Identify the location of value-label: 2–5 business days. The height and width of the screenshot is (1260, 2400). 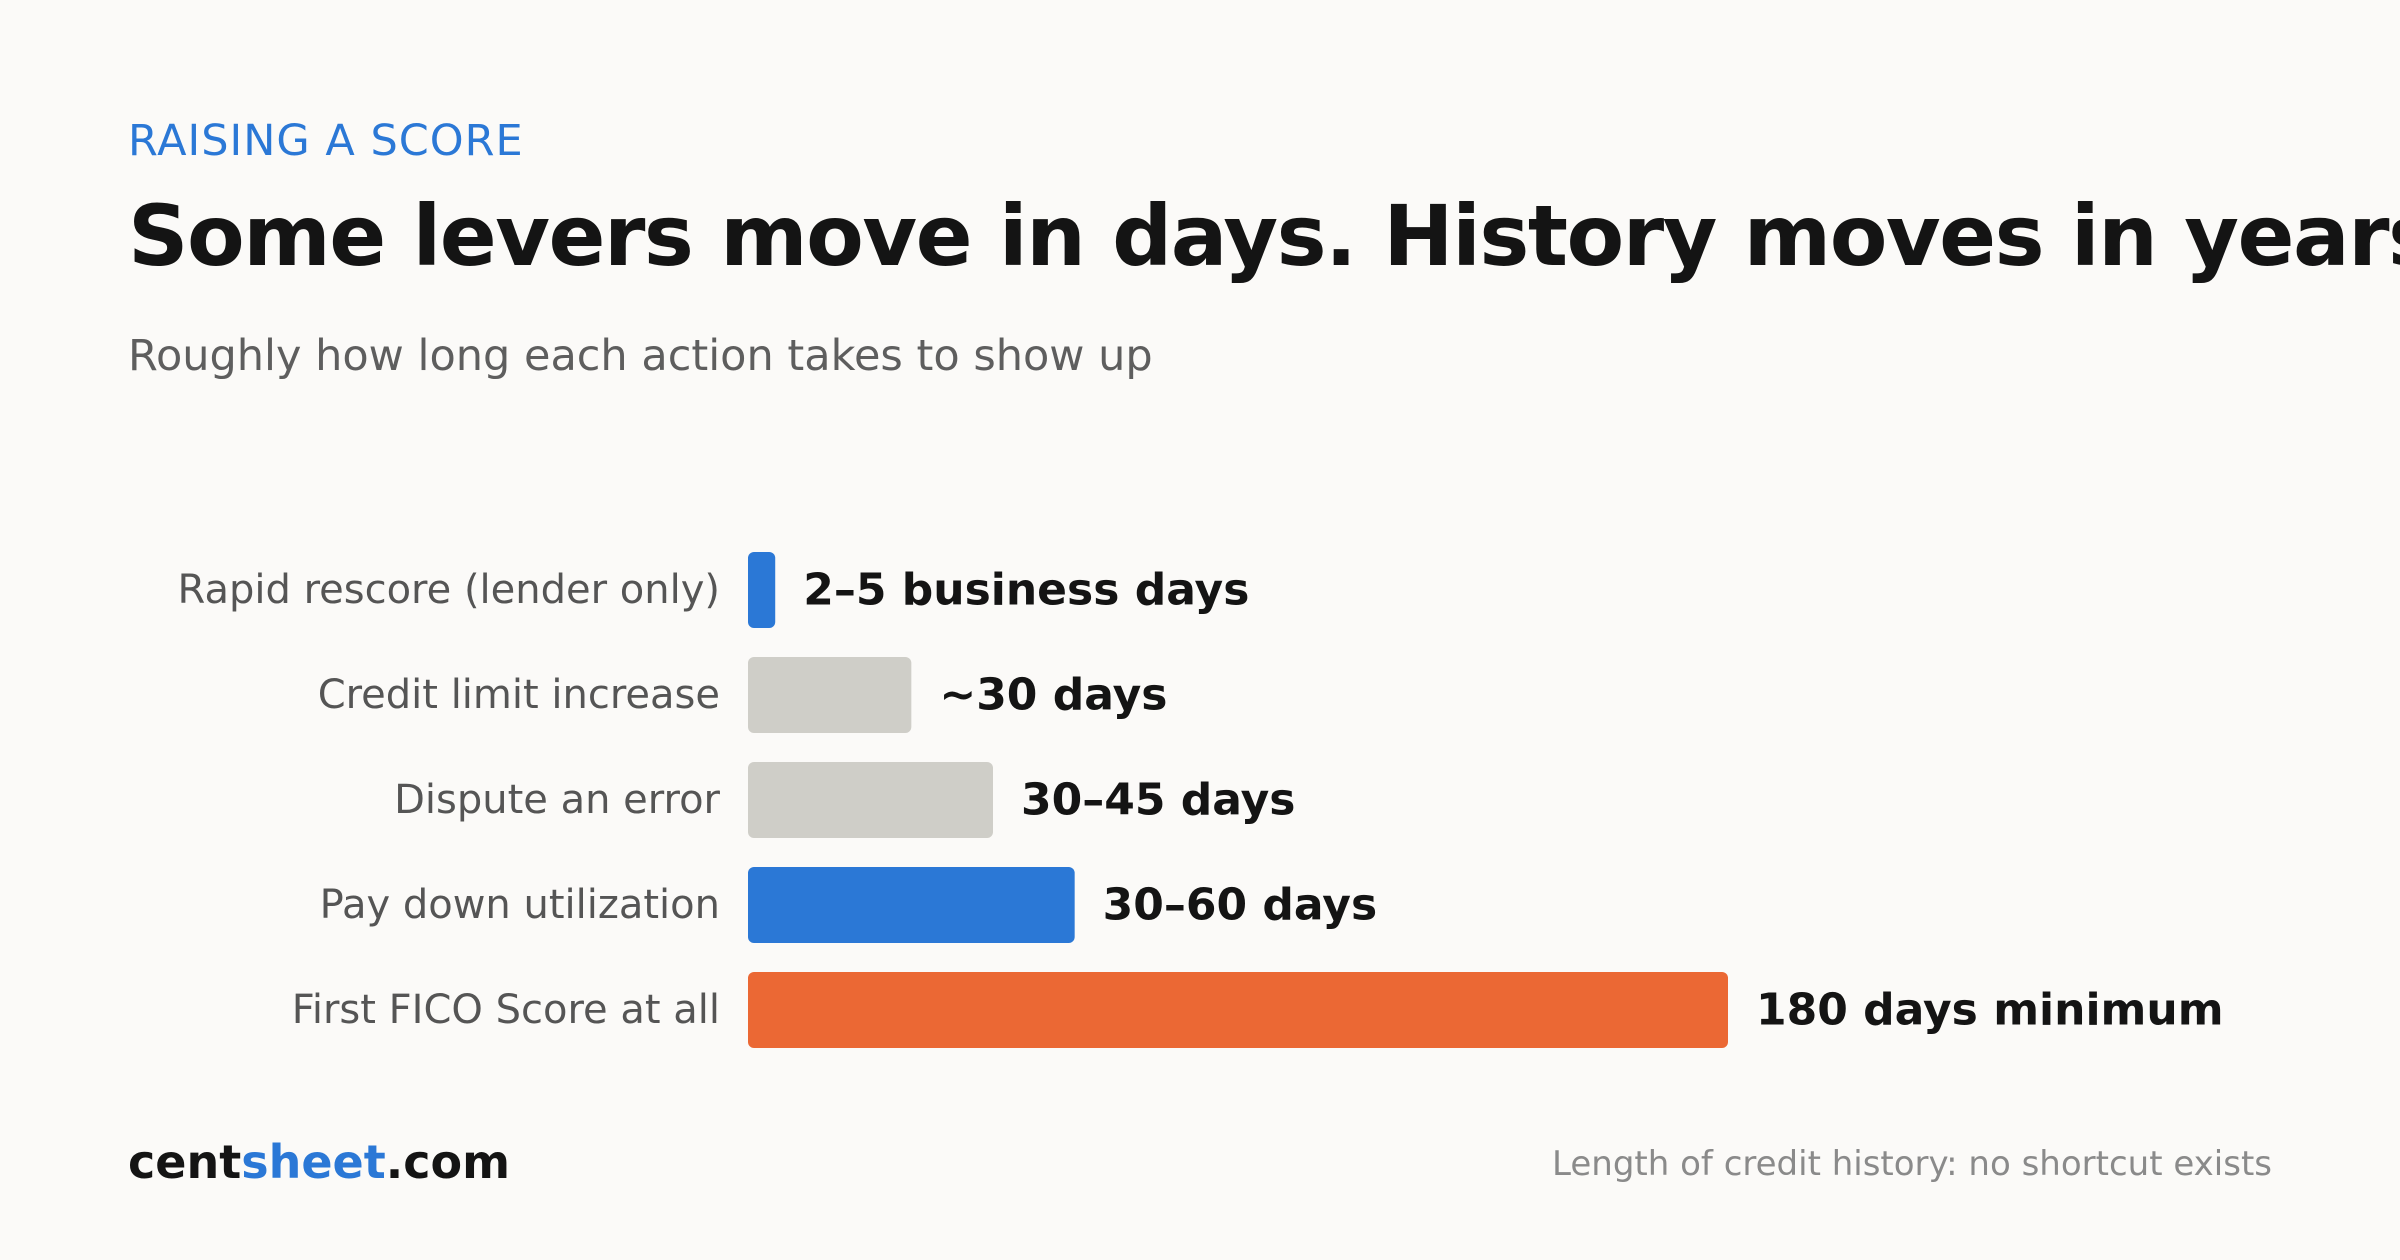
(1026, 590).